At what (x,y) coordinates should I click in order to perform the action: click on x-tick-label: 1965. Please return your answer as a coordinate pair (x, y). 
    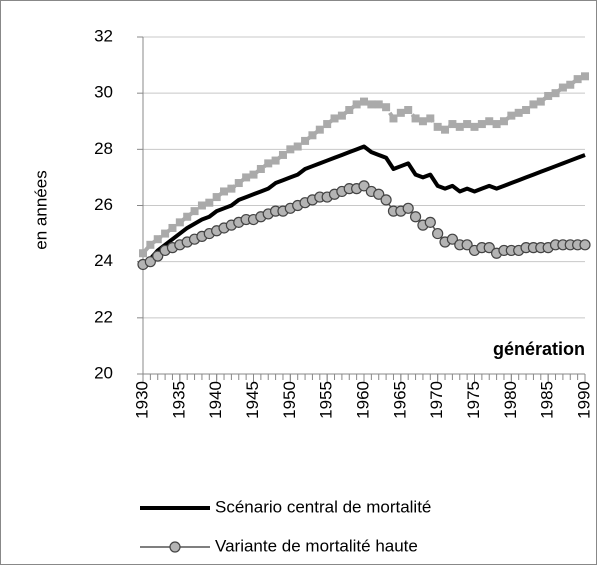
    Looking at the image, I should click on (399, 400).